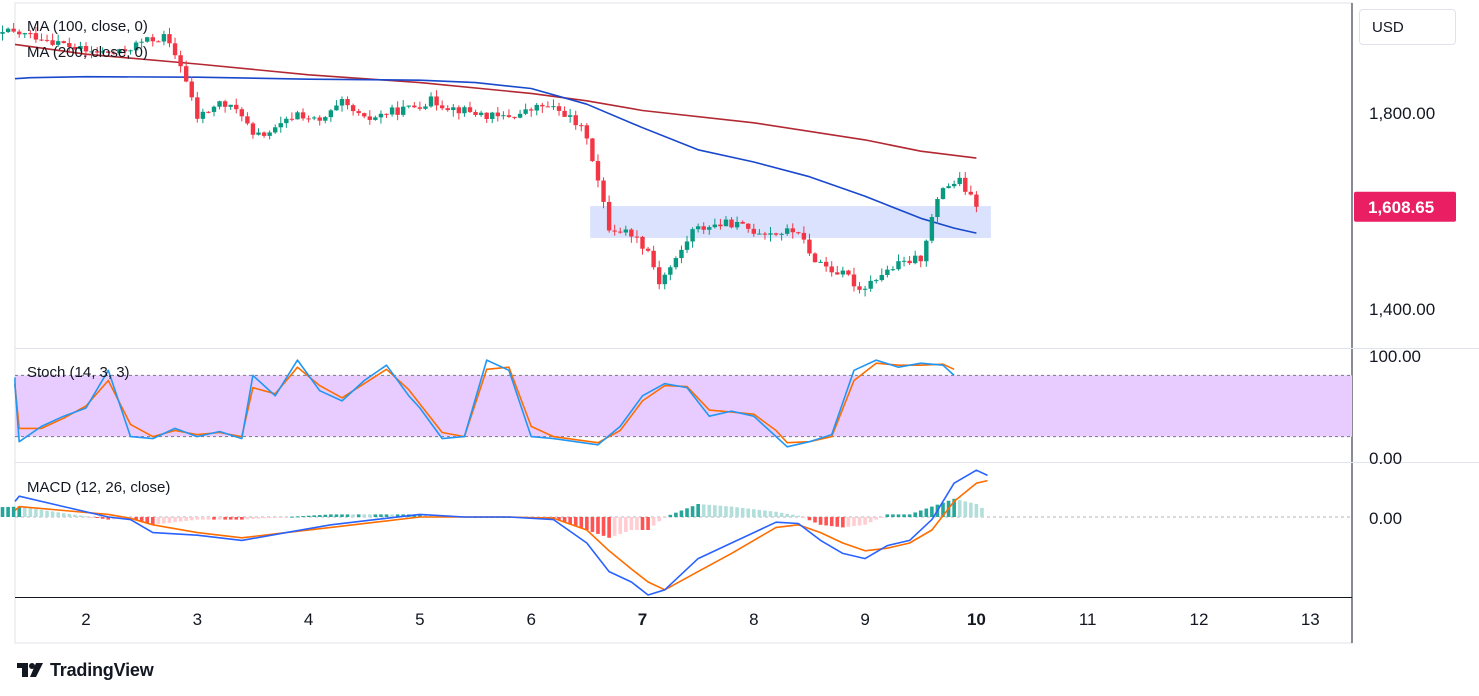  Describe the element at coordinates (790, 222) in the screenshot. I see `price-zone` at that location.